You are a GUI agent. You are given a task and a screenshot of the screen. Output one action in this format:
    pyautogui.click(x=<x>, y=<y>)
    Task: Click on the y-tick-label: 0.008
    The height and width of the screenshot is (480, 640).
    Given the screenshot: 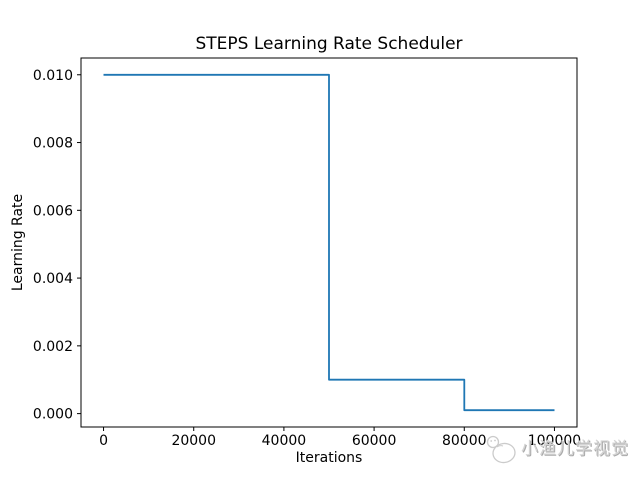 What is the action you would take?
    pyautogui.click(x=53, y=144)
    